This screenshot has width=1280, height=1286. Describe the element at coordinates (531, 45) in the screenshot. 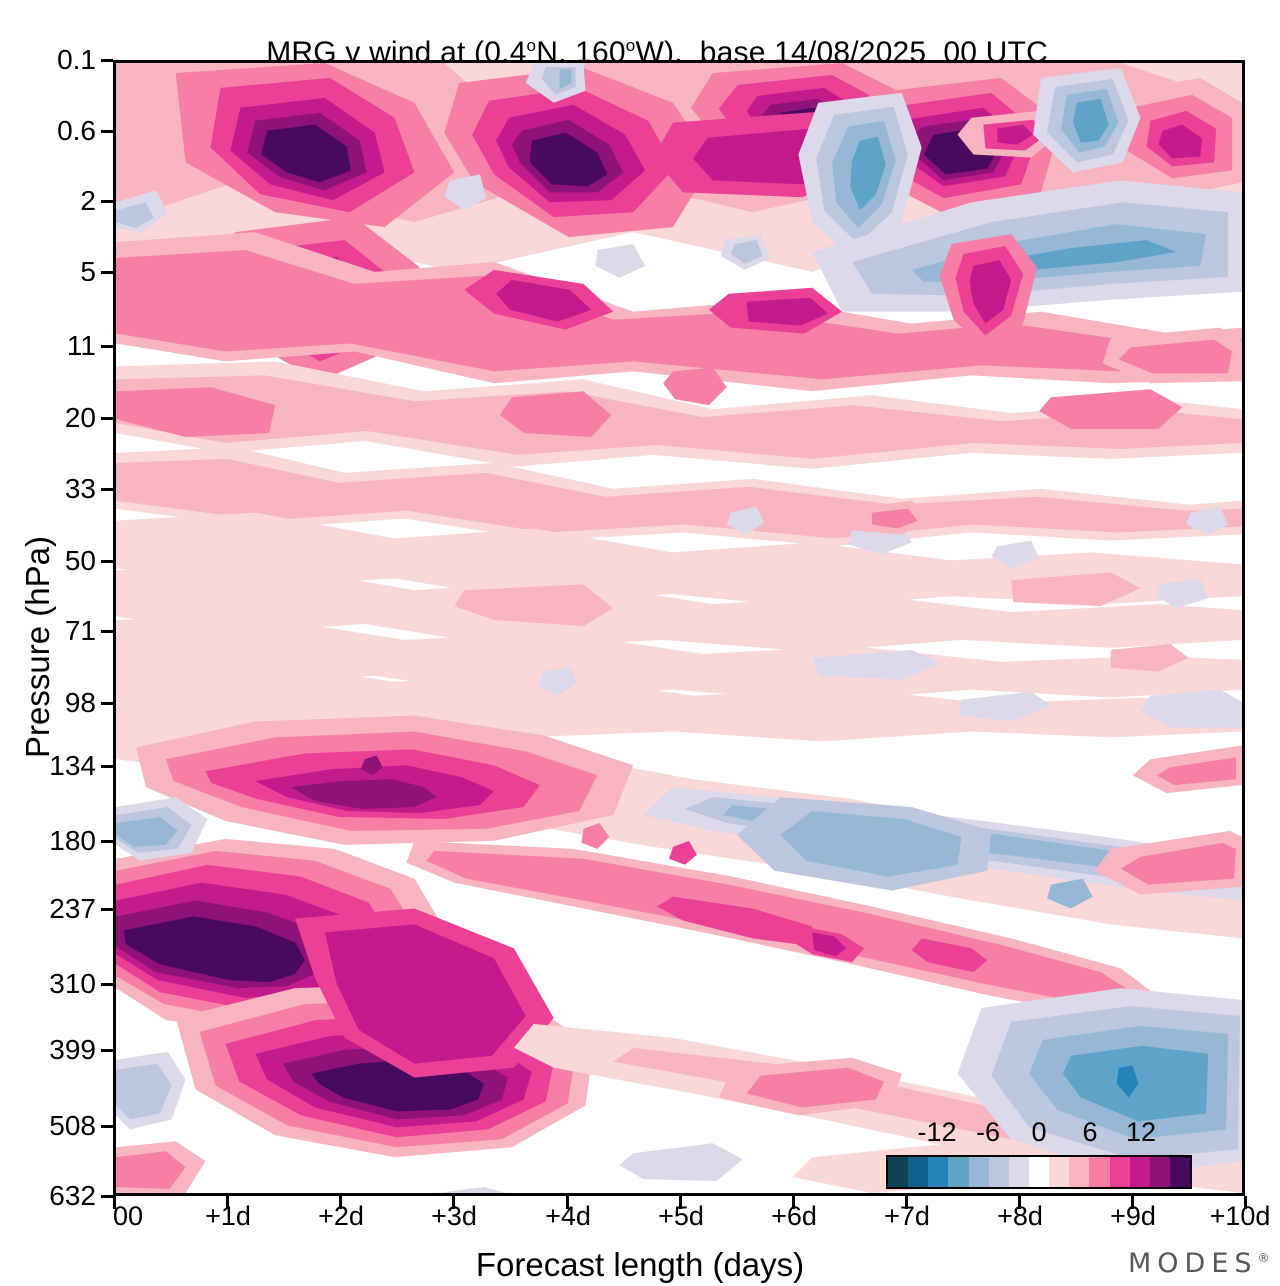

I see `degree-symbol-lat: o` at that location.